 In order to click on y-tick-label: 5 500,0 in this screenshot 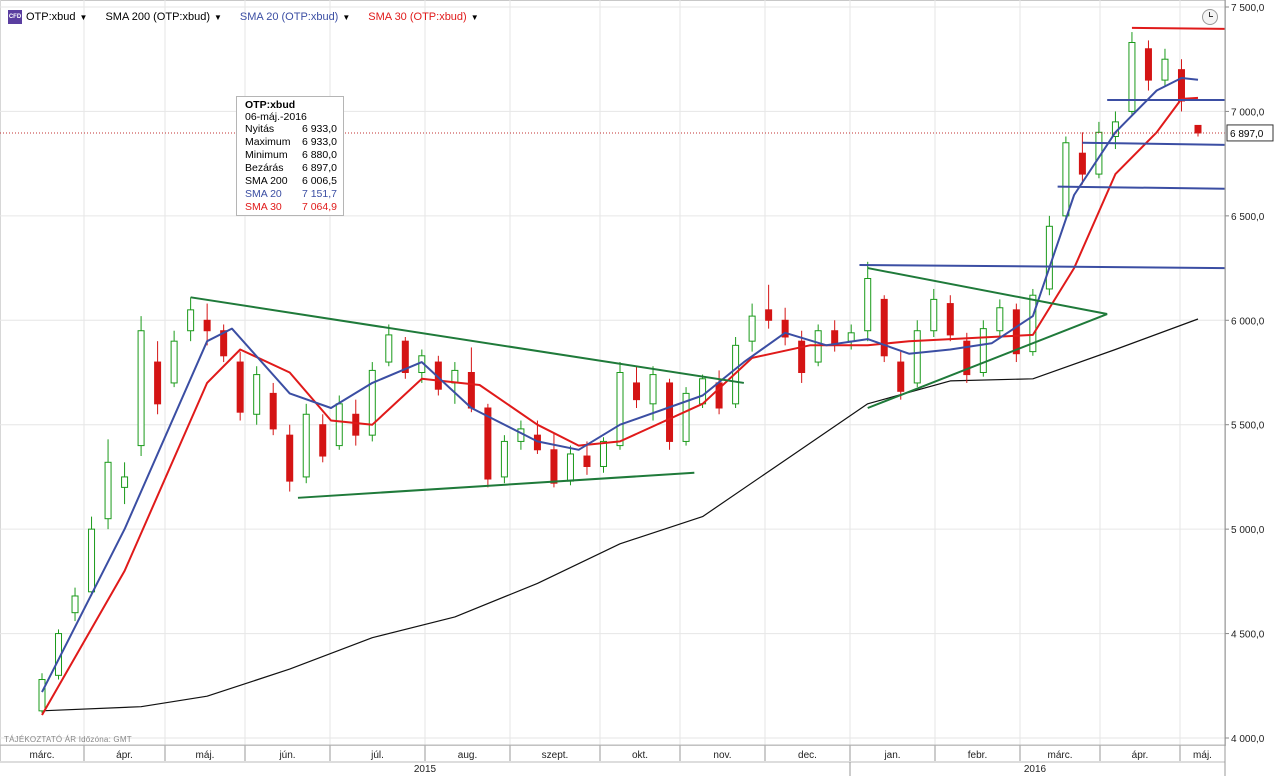, I will do `click(1248, 426)`.